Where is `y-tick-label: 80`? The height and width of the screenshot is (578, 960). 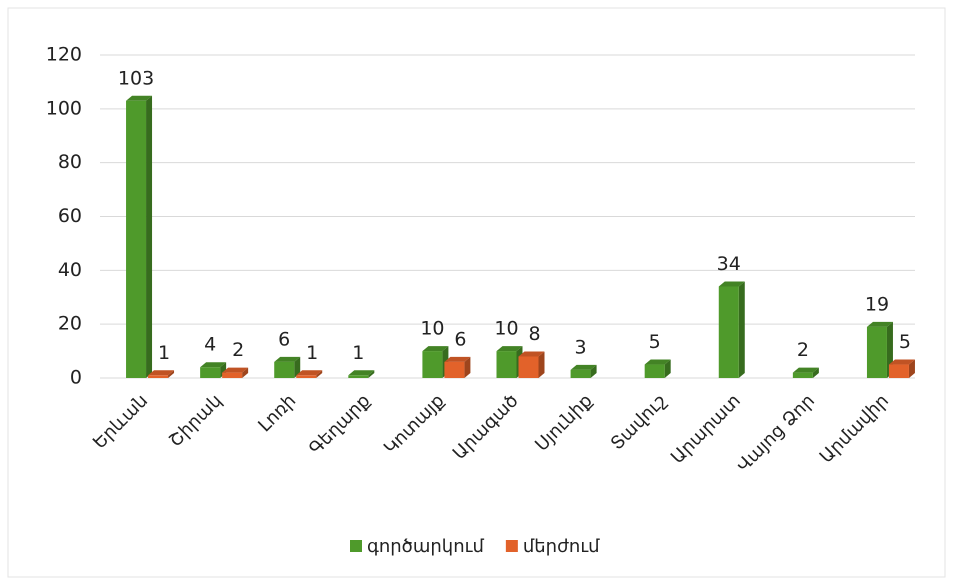 y-tick-label: 80 is located at coordinates (70, 162).